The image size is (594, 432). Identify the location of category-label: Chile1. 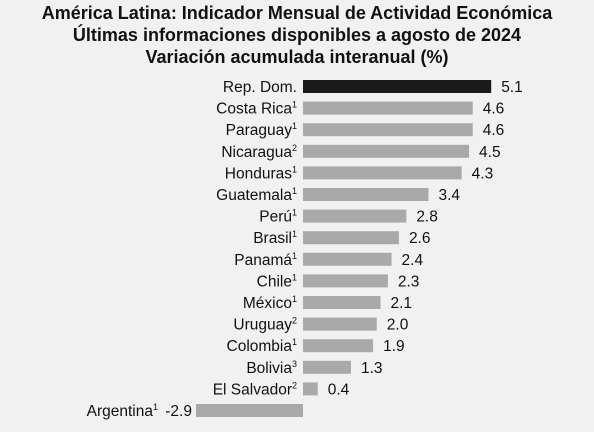
(277, 281).